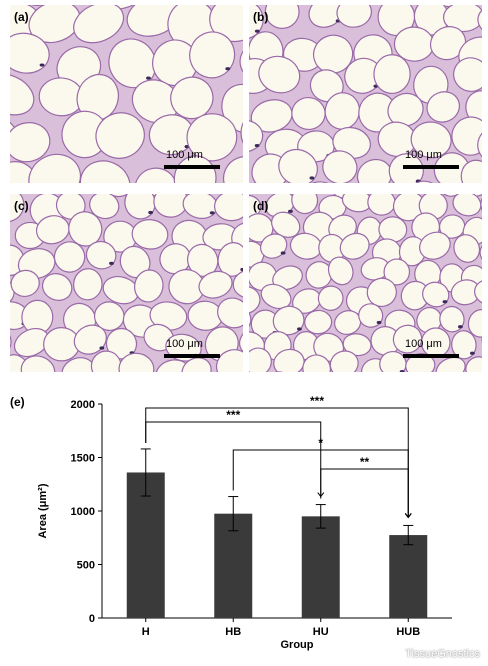 Image resolution: width=488 pixels, height=666 pixels. I want to click on x-tick-label-hub: HUB, so click(408, 632).